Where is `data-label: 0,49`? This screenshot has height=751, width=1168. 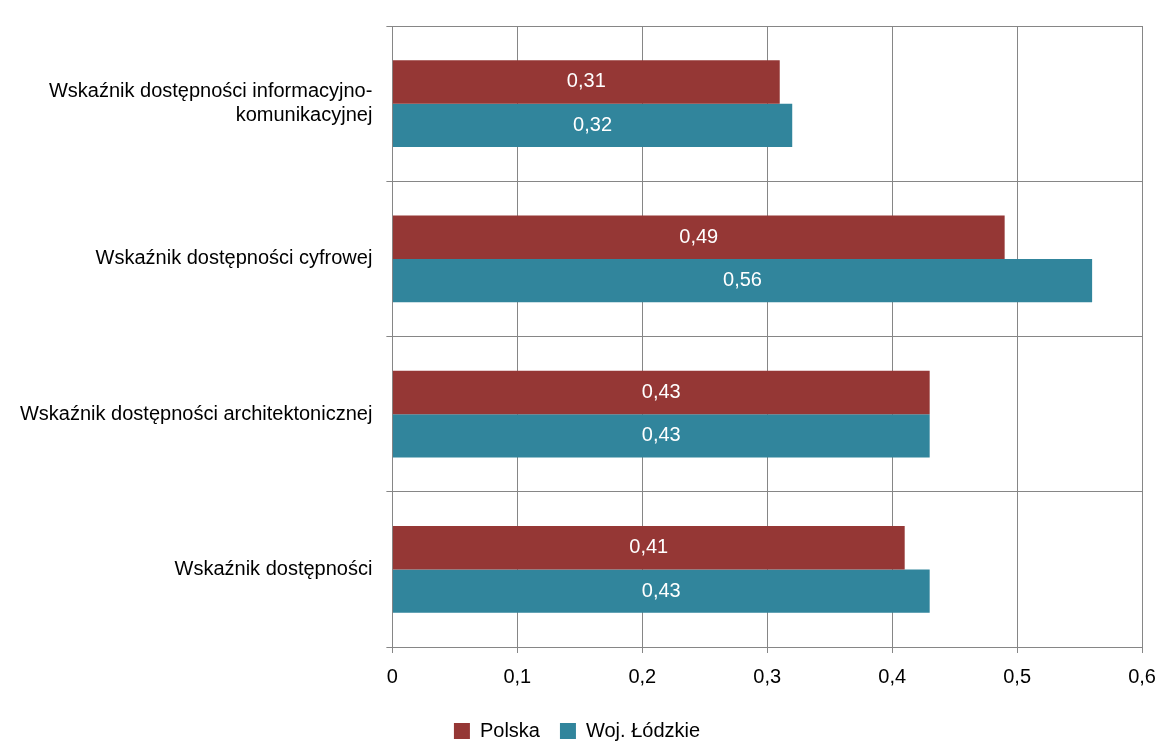 data-label: 0,49 is located at coordinates (699, 235).